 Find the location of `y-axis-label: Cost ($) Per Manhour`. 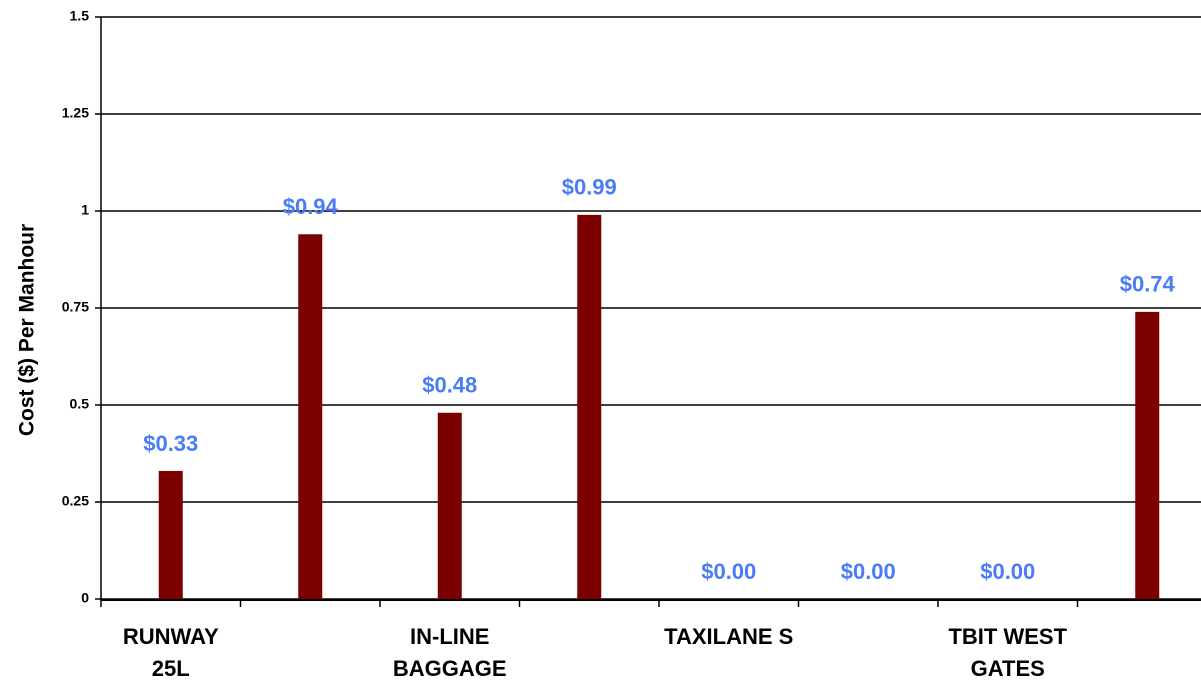

y-axis-label: Cost ($) Per Manhour is located at coordinates (27, 330).